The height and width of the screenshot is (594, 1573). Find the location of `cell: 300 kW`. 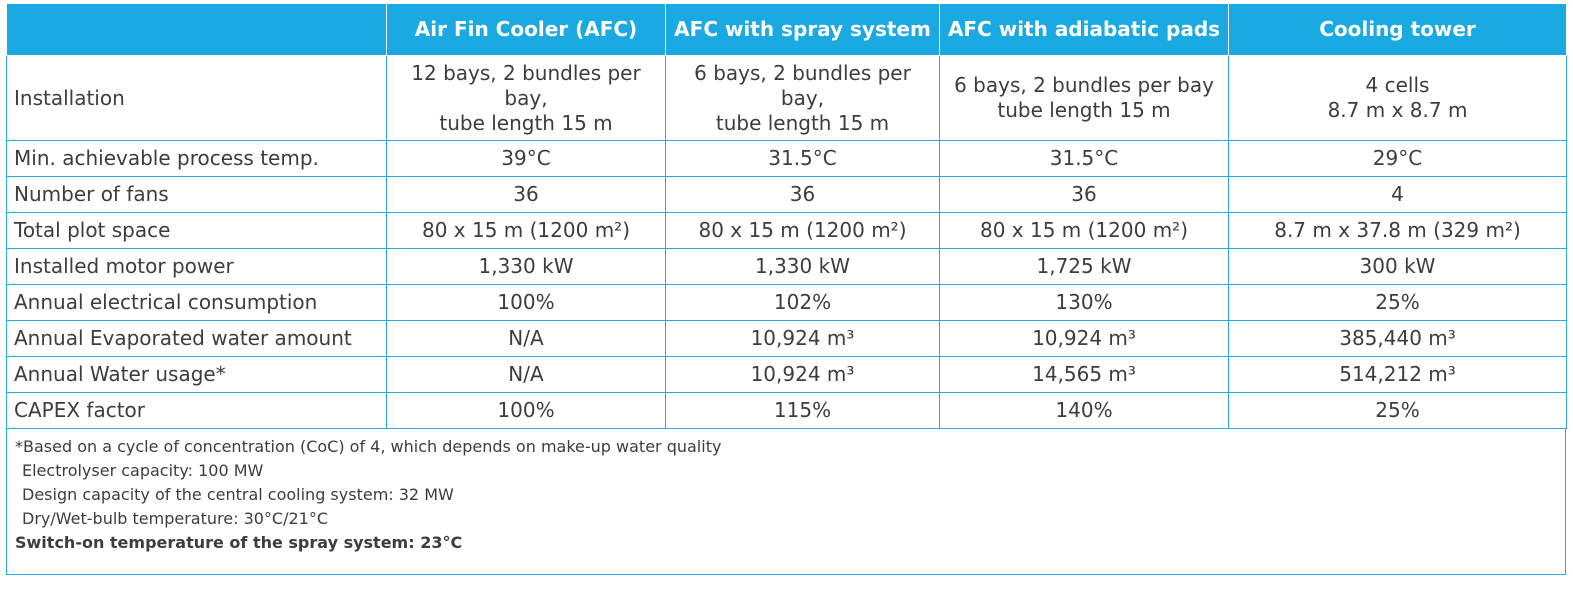

cell: 300 kW is located at coordinates (1397, 266).